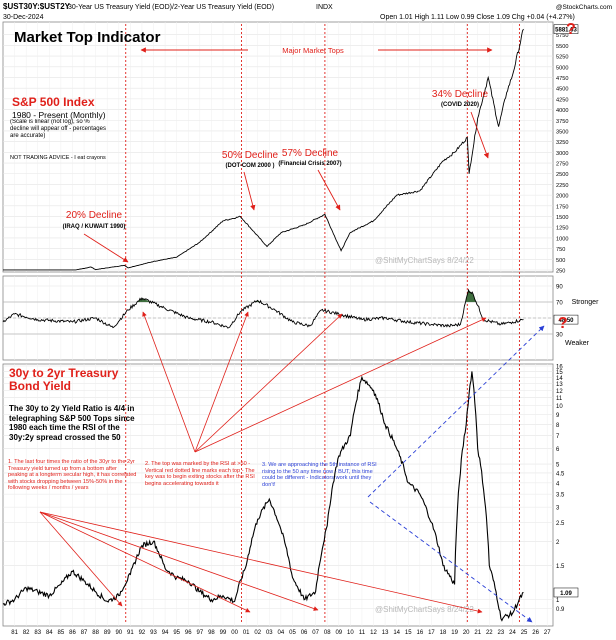  I want to click on sp500-tick-label: 2000, so click(562, 197).